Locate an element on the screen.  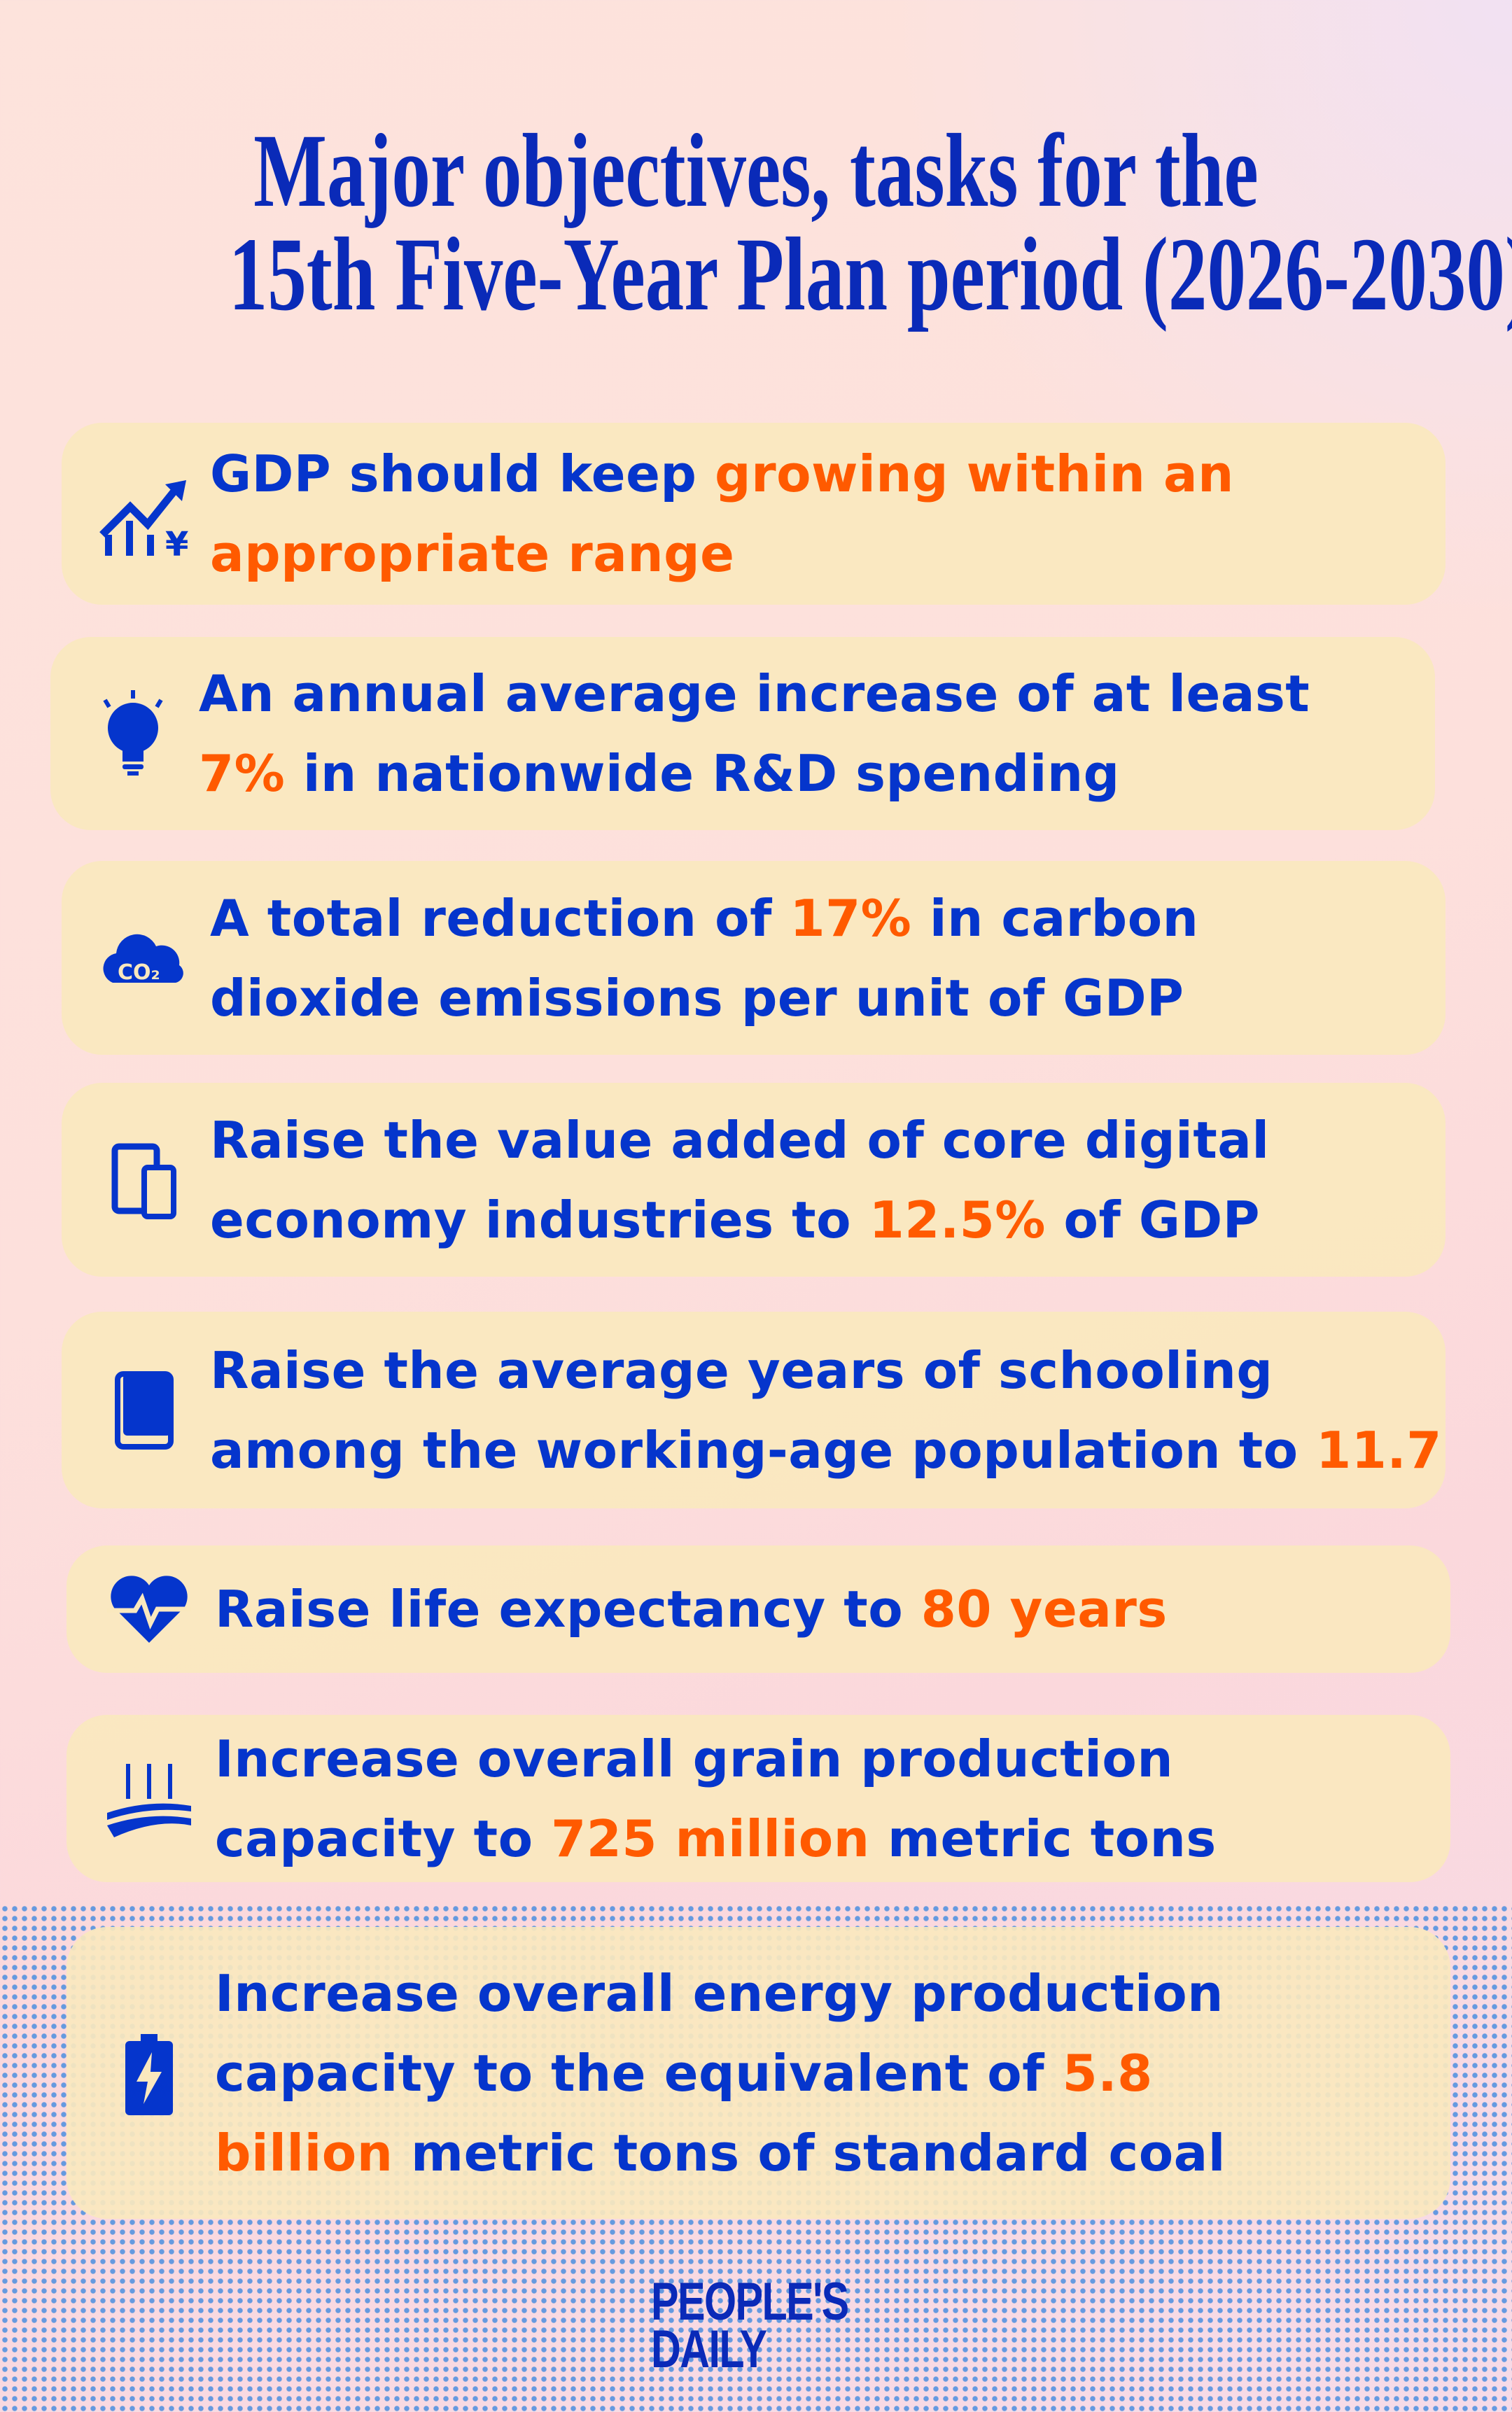
body-text: Raise the average years of schooling is located at coordinates (741, 1370).